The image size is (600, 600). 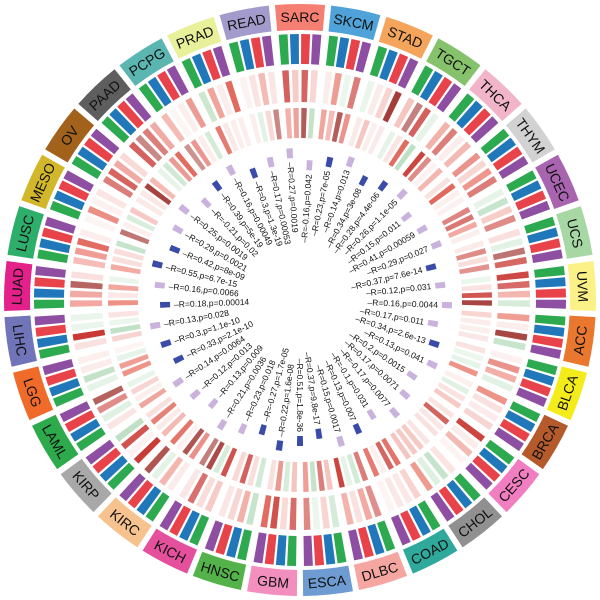 What do you see at coordinates (245, 23) in the screenshot?
I see `category-segment-read` at bounding box center [245, 23].